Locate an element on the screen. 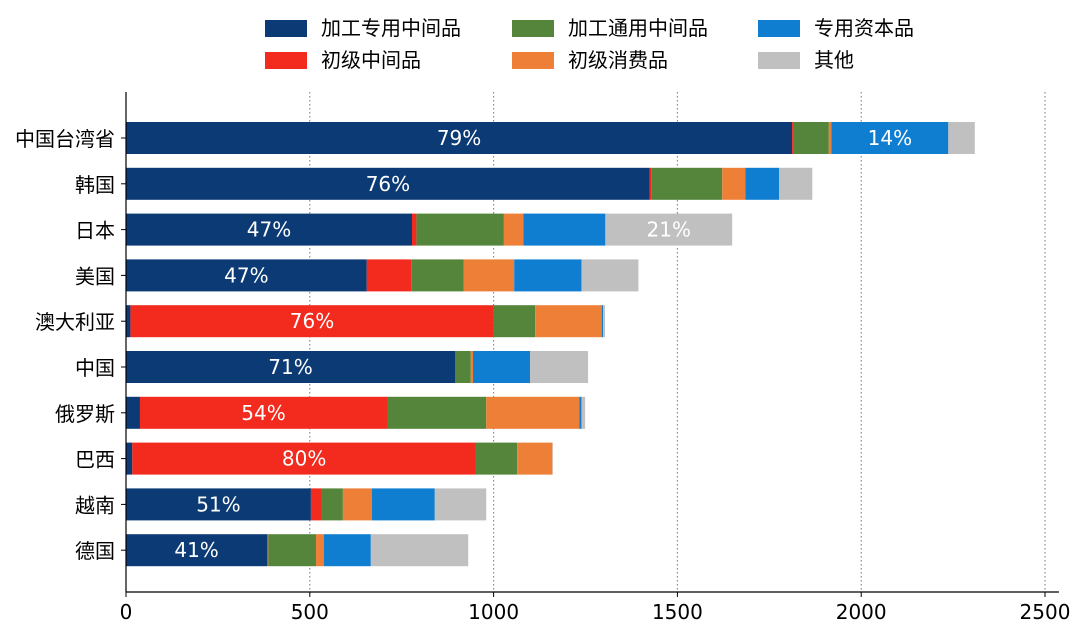 Image resolution: width=1080 pixels, height=639 pixels. legend-item-processed-specific: 加工专用中间品 is located at coordinates (363, 28).